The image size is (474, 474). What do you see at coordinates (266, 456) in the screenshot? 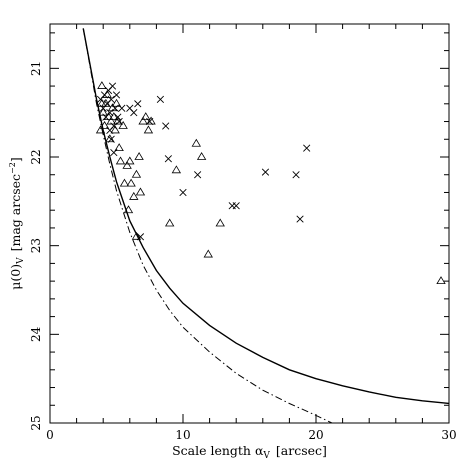
I see `x-axis-label-sub: V` at bounding box center [266, 456].